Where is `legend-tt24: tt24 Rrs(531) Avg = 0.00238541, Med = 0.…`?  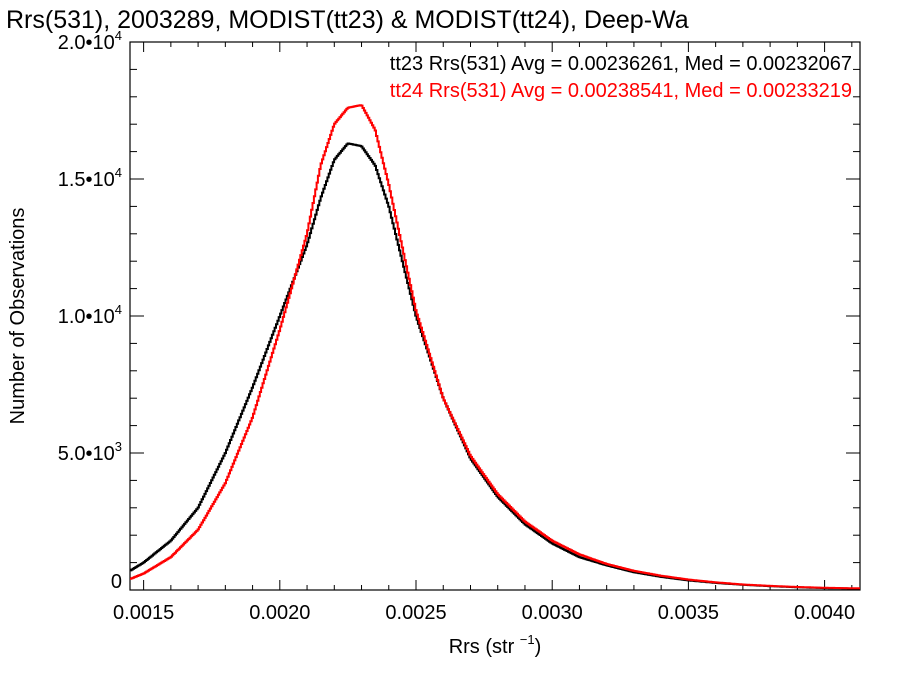 legend-tt24: tt24 Rrs(531) Avg = 0.00238541, Med = 0.… is located at coordinates (621, 91).